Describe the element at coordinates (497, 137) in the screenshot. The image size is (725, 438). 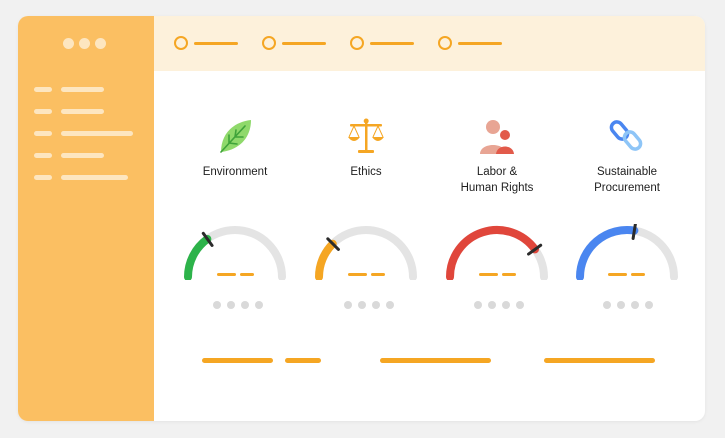
I see `people-icon` at that location.